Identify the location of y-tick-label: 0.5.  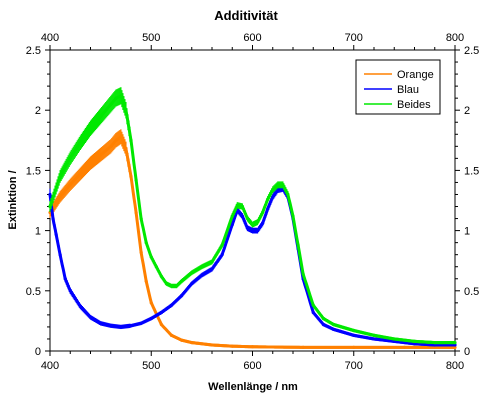
(33, 292).